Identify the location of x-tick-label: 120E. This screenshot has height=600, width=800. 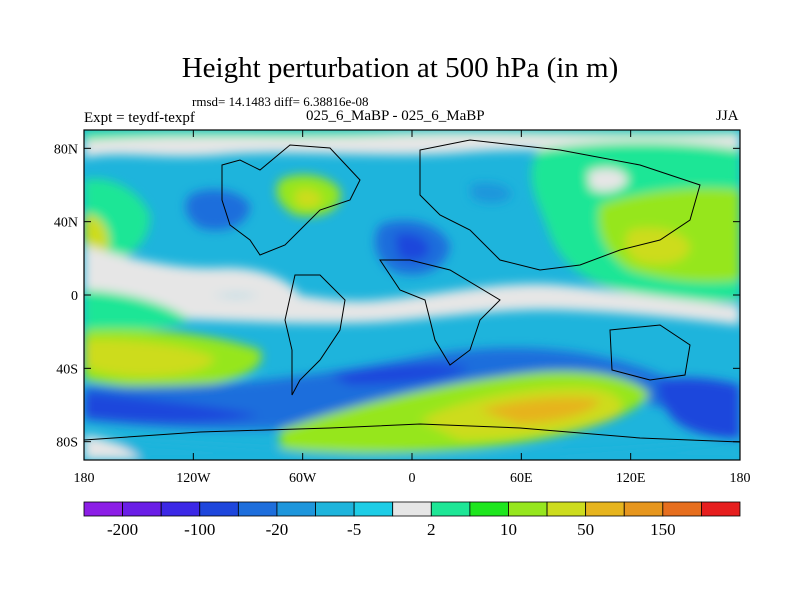
(631, 478).